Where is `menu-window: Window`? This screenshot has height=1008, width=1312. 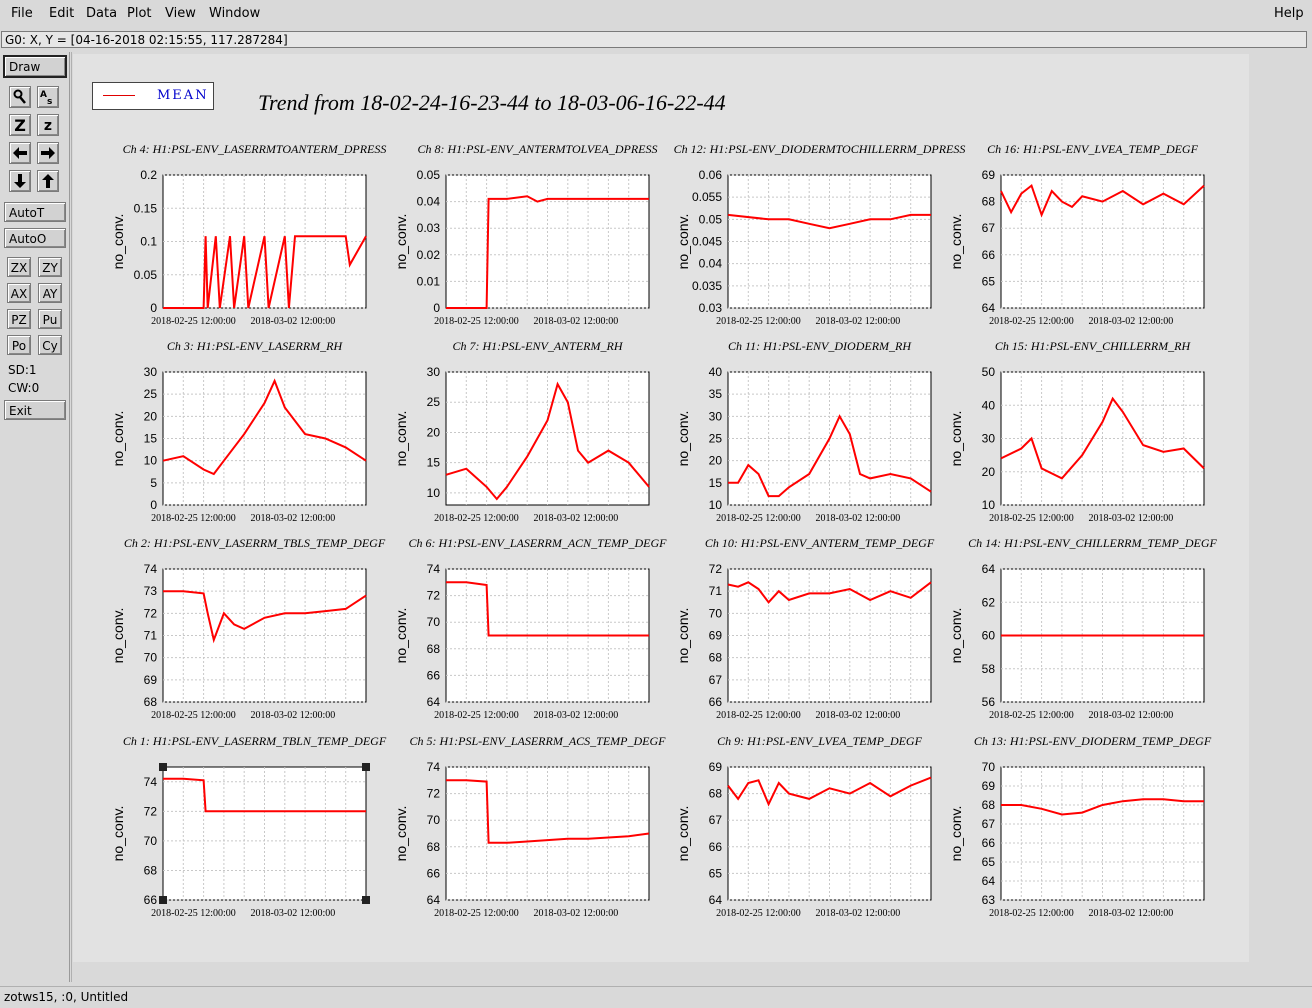
menu-window: Window is located at coordinates (235, 13).